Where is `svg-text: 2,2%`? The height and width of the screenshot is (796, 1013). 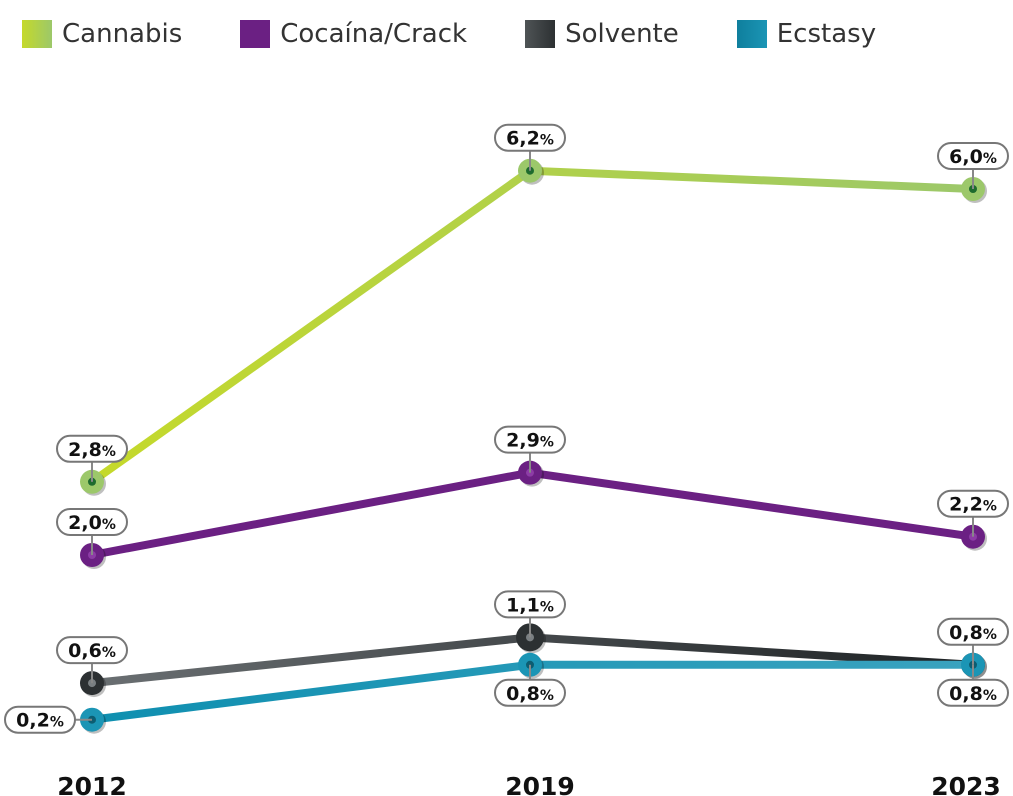
svg-text: 2,2% is located at coordinates (973, 505).